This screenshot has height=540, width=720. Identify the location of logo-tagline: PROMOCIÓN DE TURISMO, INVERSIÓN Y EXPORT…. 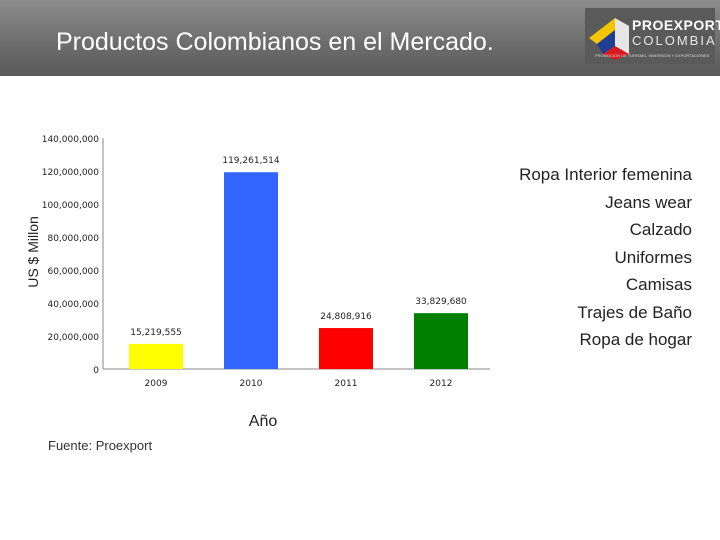
(652, 55).